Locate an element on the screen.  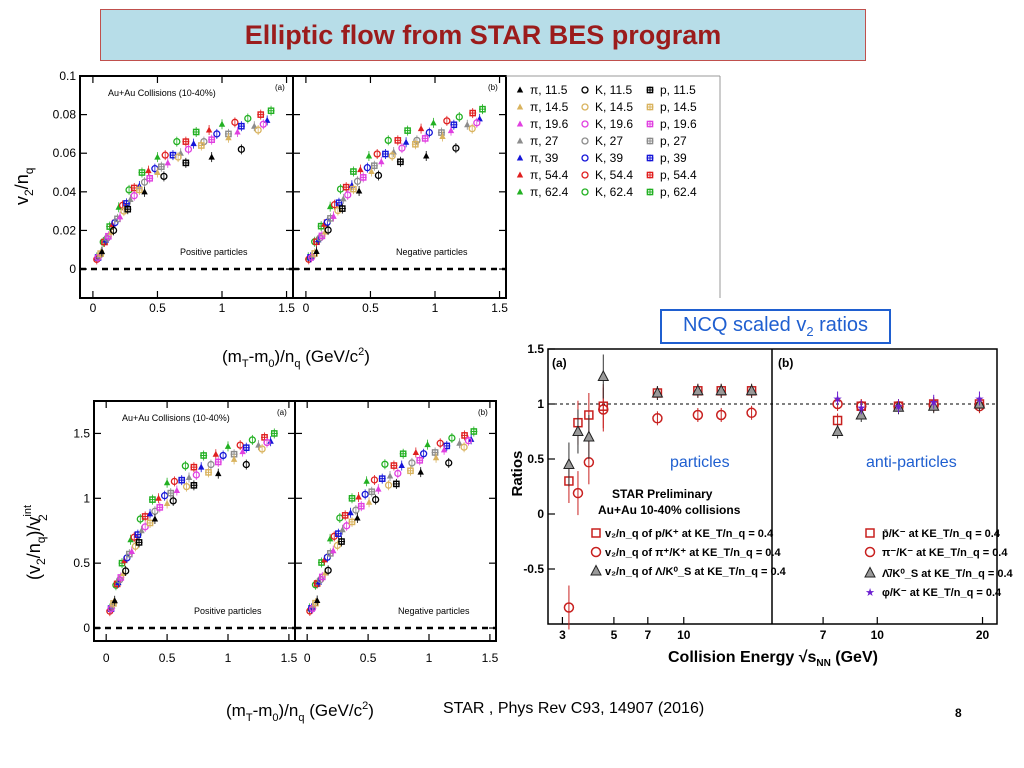
legend-label: π, 11.5 is located at coordinates (549, 90).